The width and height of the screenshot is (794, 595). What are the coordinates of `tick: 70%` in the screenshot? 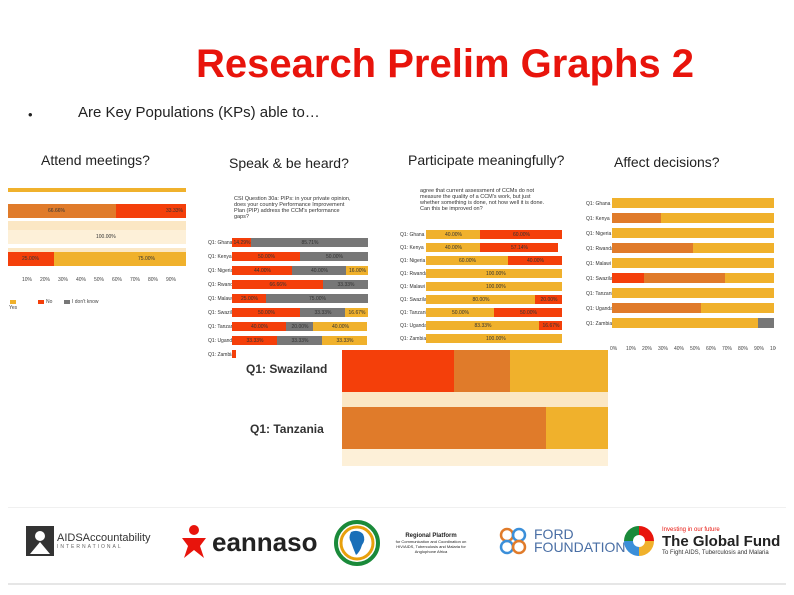 It's located at (135, 280).